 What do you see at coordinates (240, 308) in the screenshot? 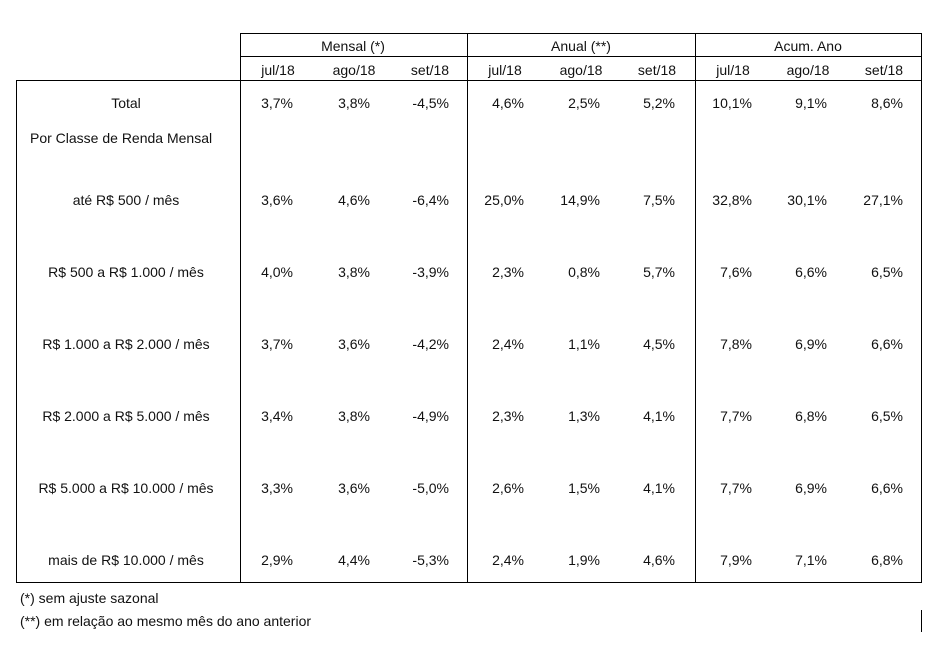
I see `group-divider-mensal` at bounding box center [240, 308].